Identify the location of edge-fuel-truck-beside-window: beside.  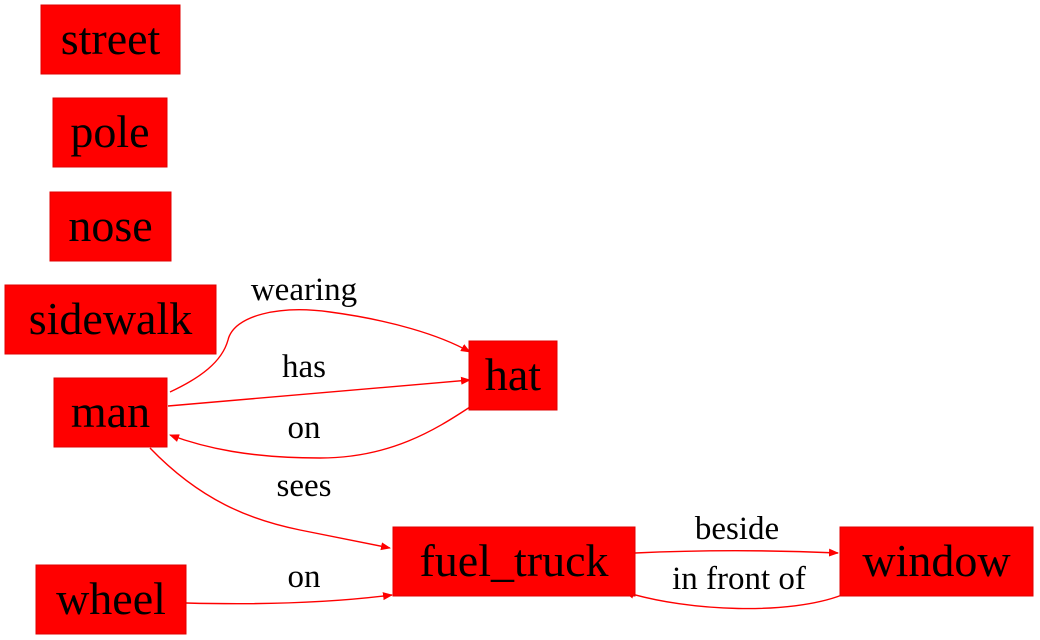
(736, 534).